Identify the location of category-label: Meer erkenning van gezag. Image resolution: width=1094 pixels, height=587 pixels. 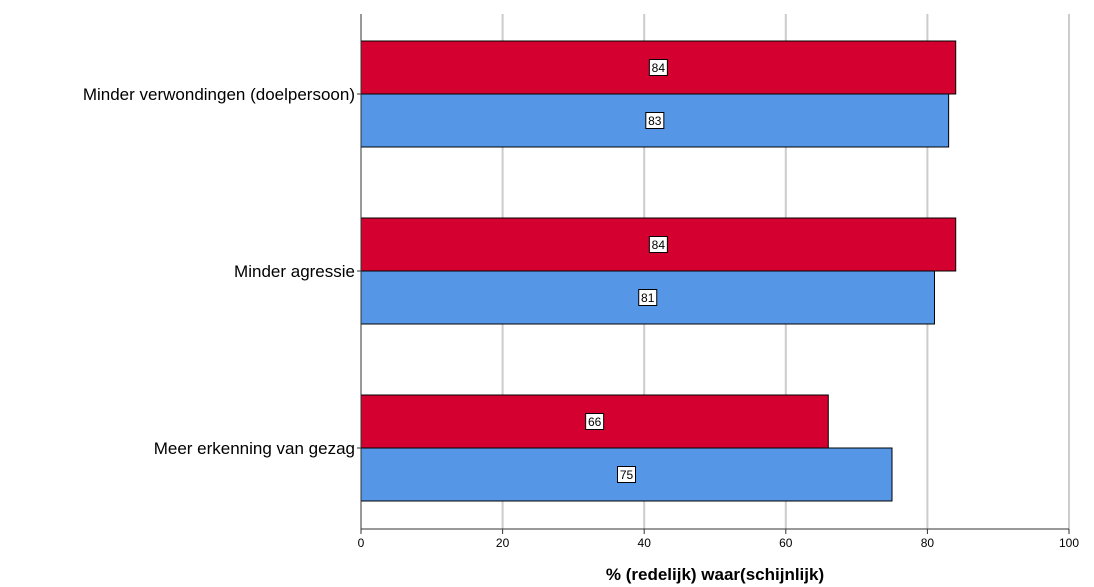
(254, 448).